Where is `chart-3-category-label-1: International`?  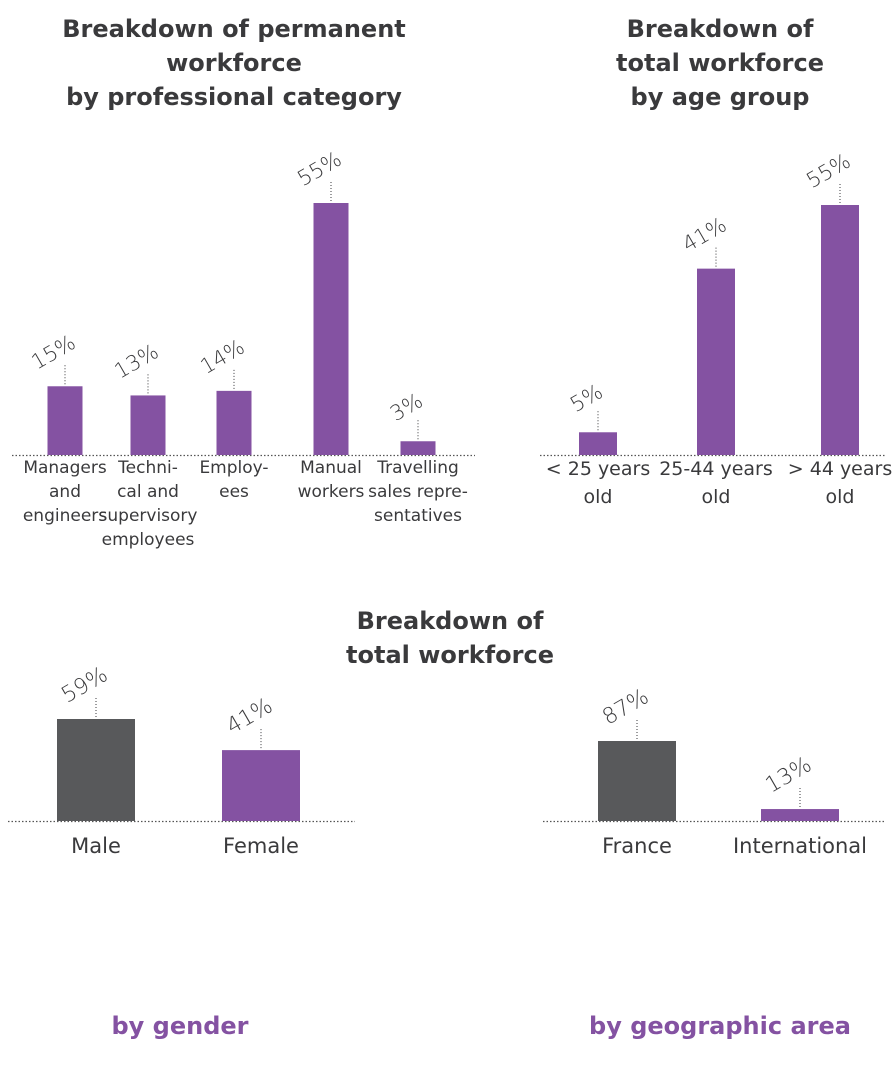
chart-3-category-label-1: International is located at coordinates (800, 846).